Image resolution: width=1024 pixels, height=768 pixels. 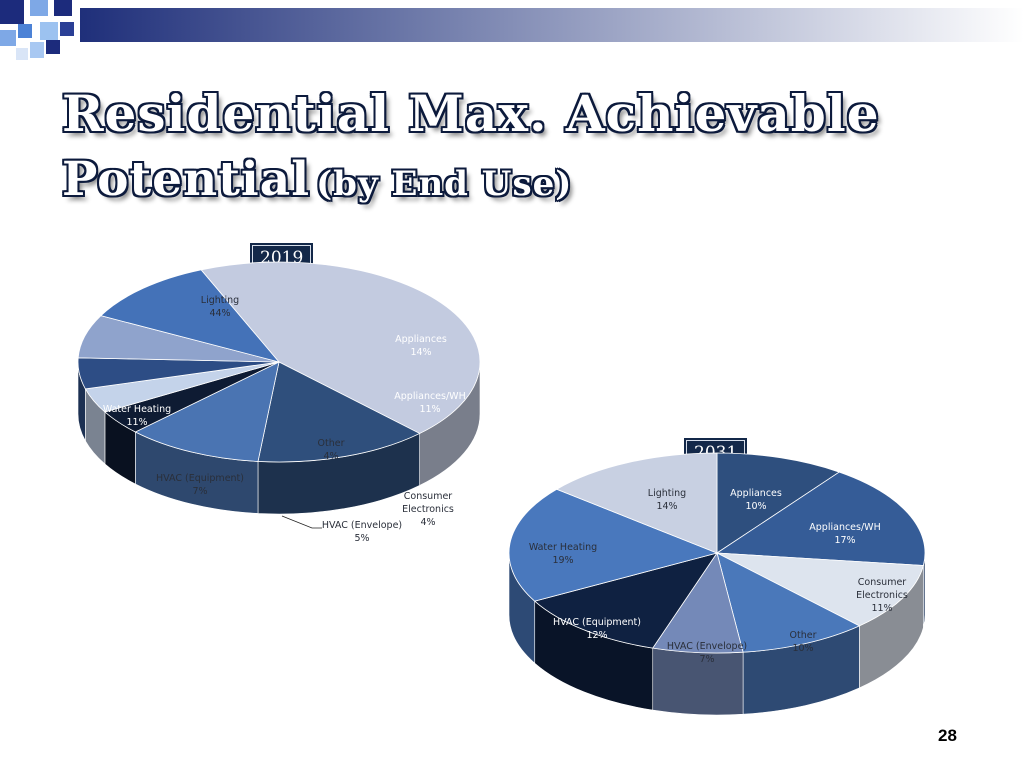 I want to click on chart-2031-slice-appliances-wh, so click(x=820, y=518).